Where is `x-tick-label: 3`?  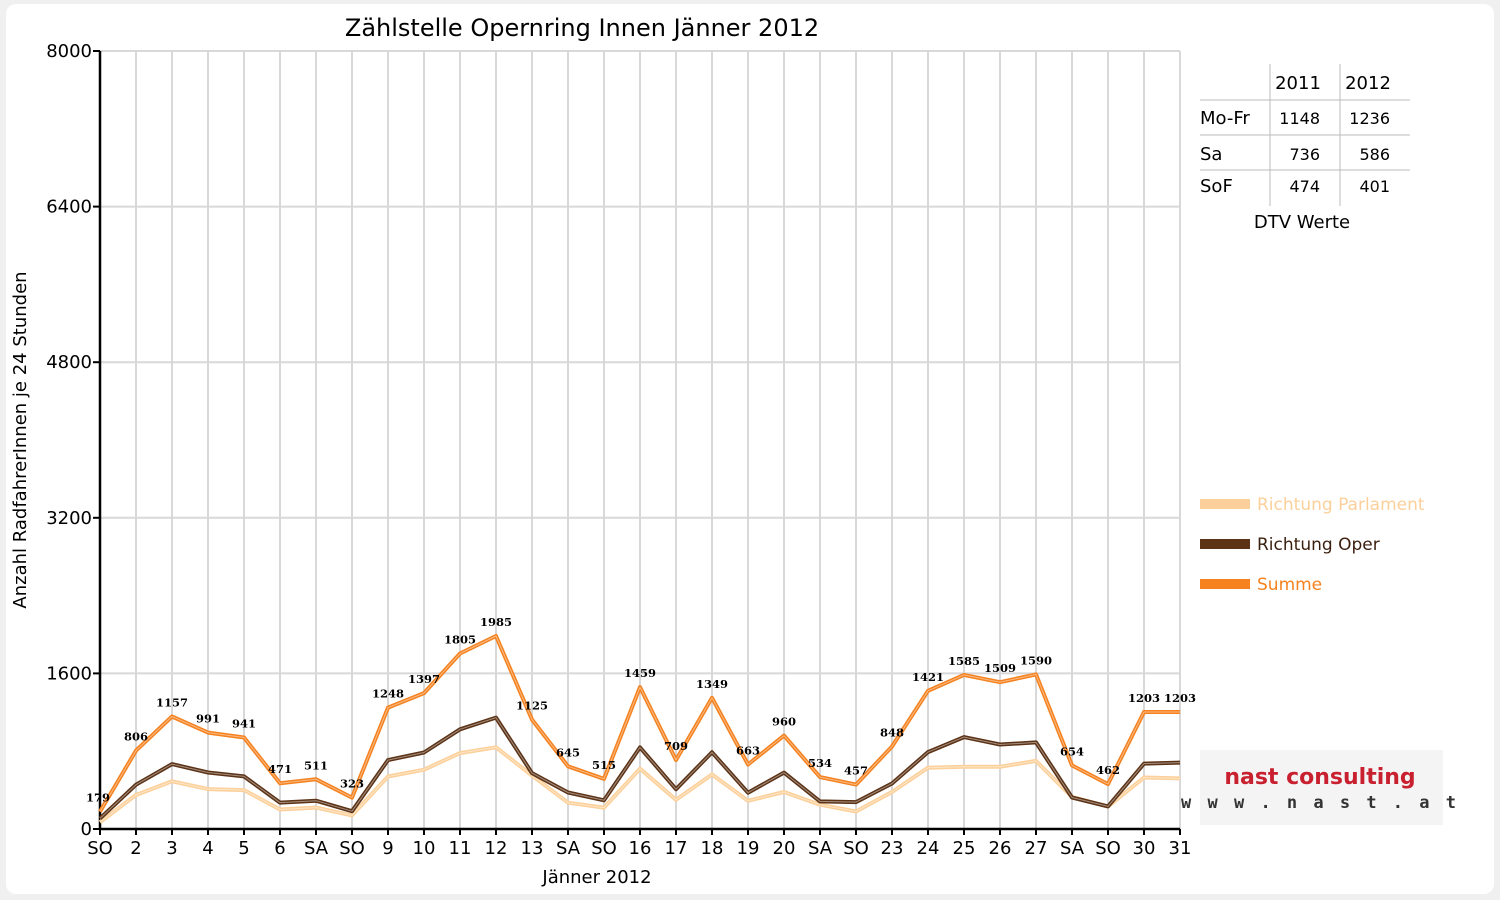 x-tick-label: 3 is located at coordinates (171, 848).